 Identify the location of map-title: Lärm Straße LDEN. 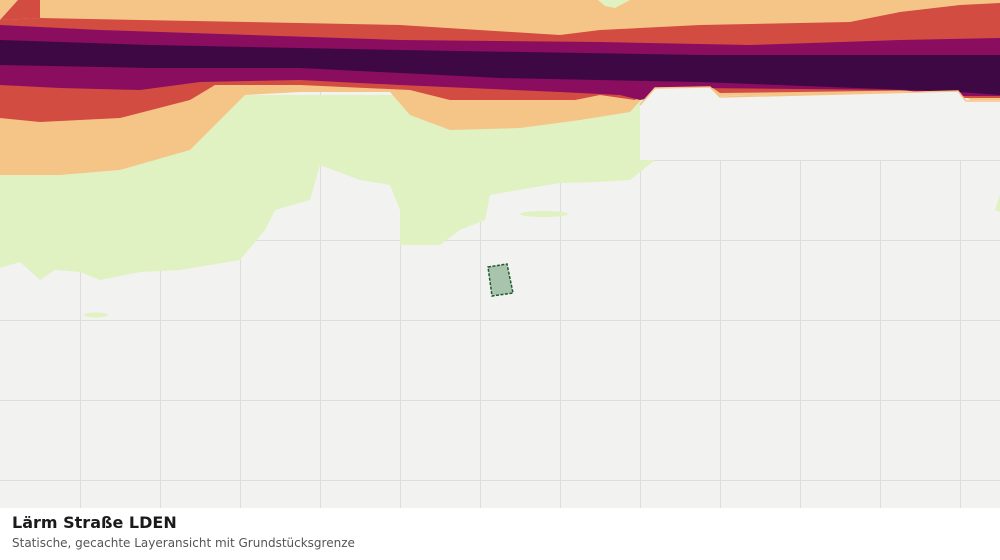
(94, 522).